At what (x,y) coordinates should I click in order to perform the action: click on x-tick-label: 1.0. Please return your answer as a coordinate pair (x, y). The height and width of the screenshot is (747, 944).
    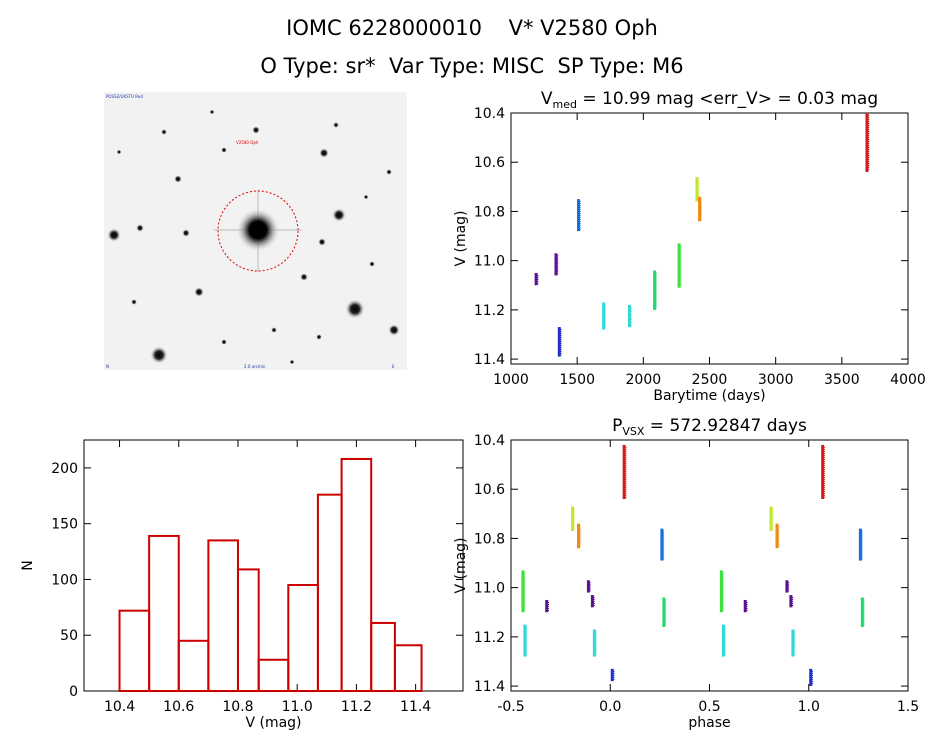
    Looking at the image, I should click on (809, 707).